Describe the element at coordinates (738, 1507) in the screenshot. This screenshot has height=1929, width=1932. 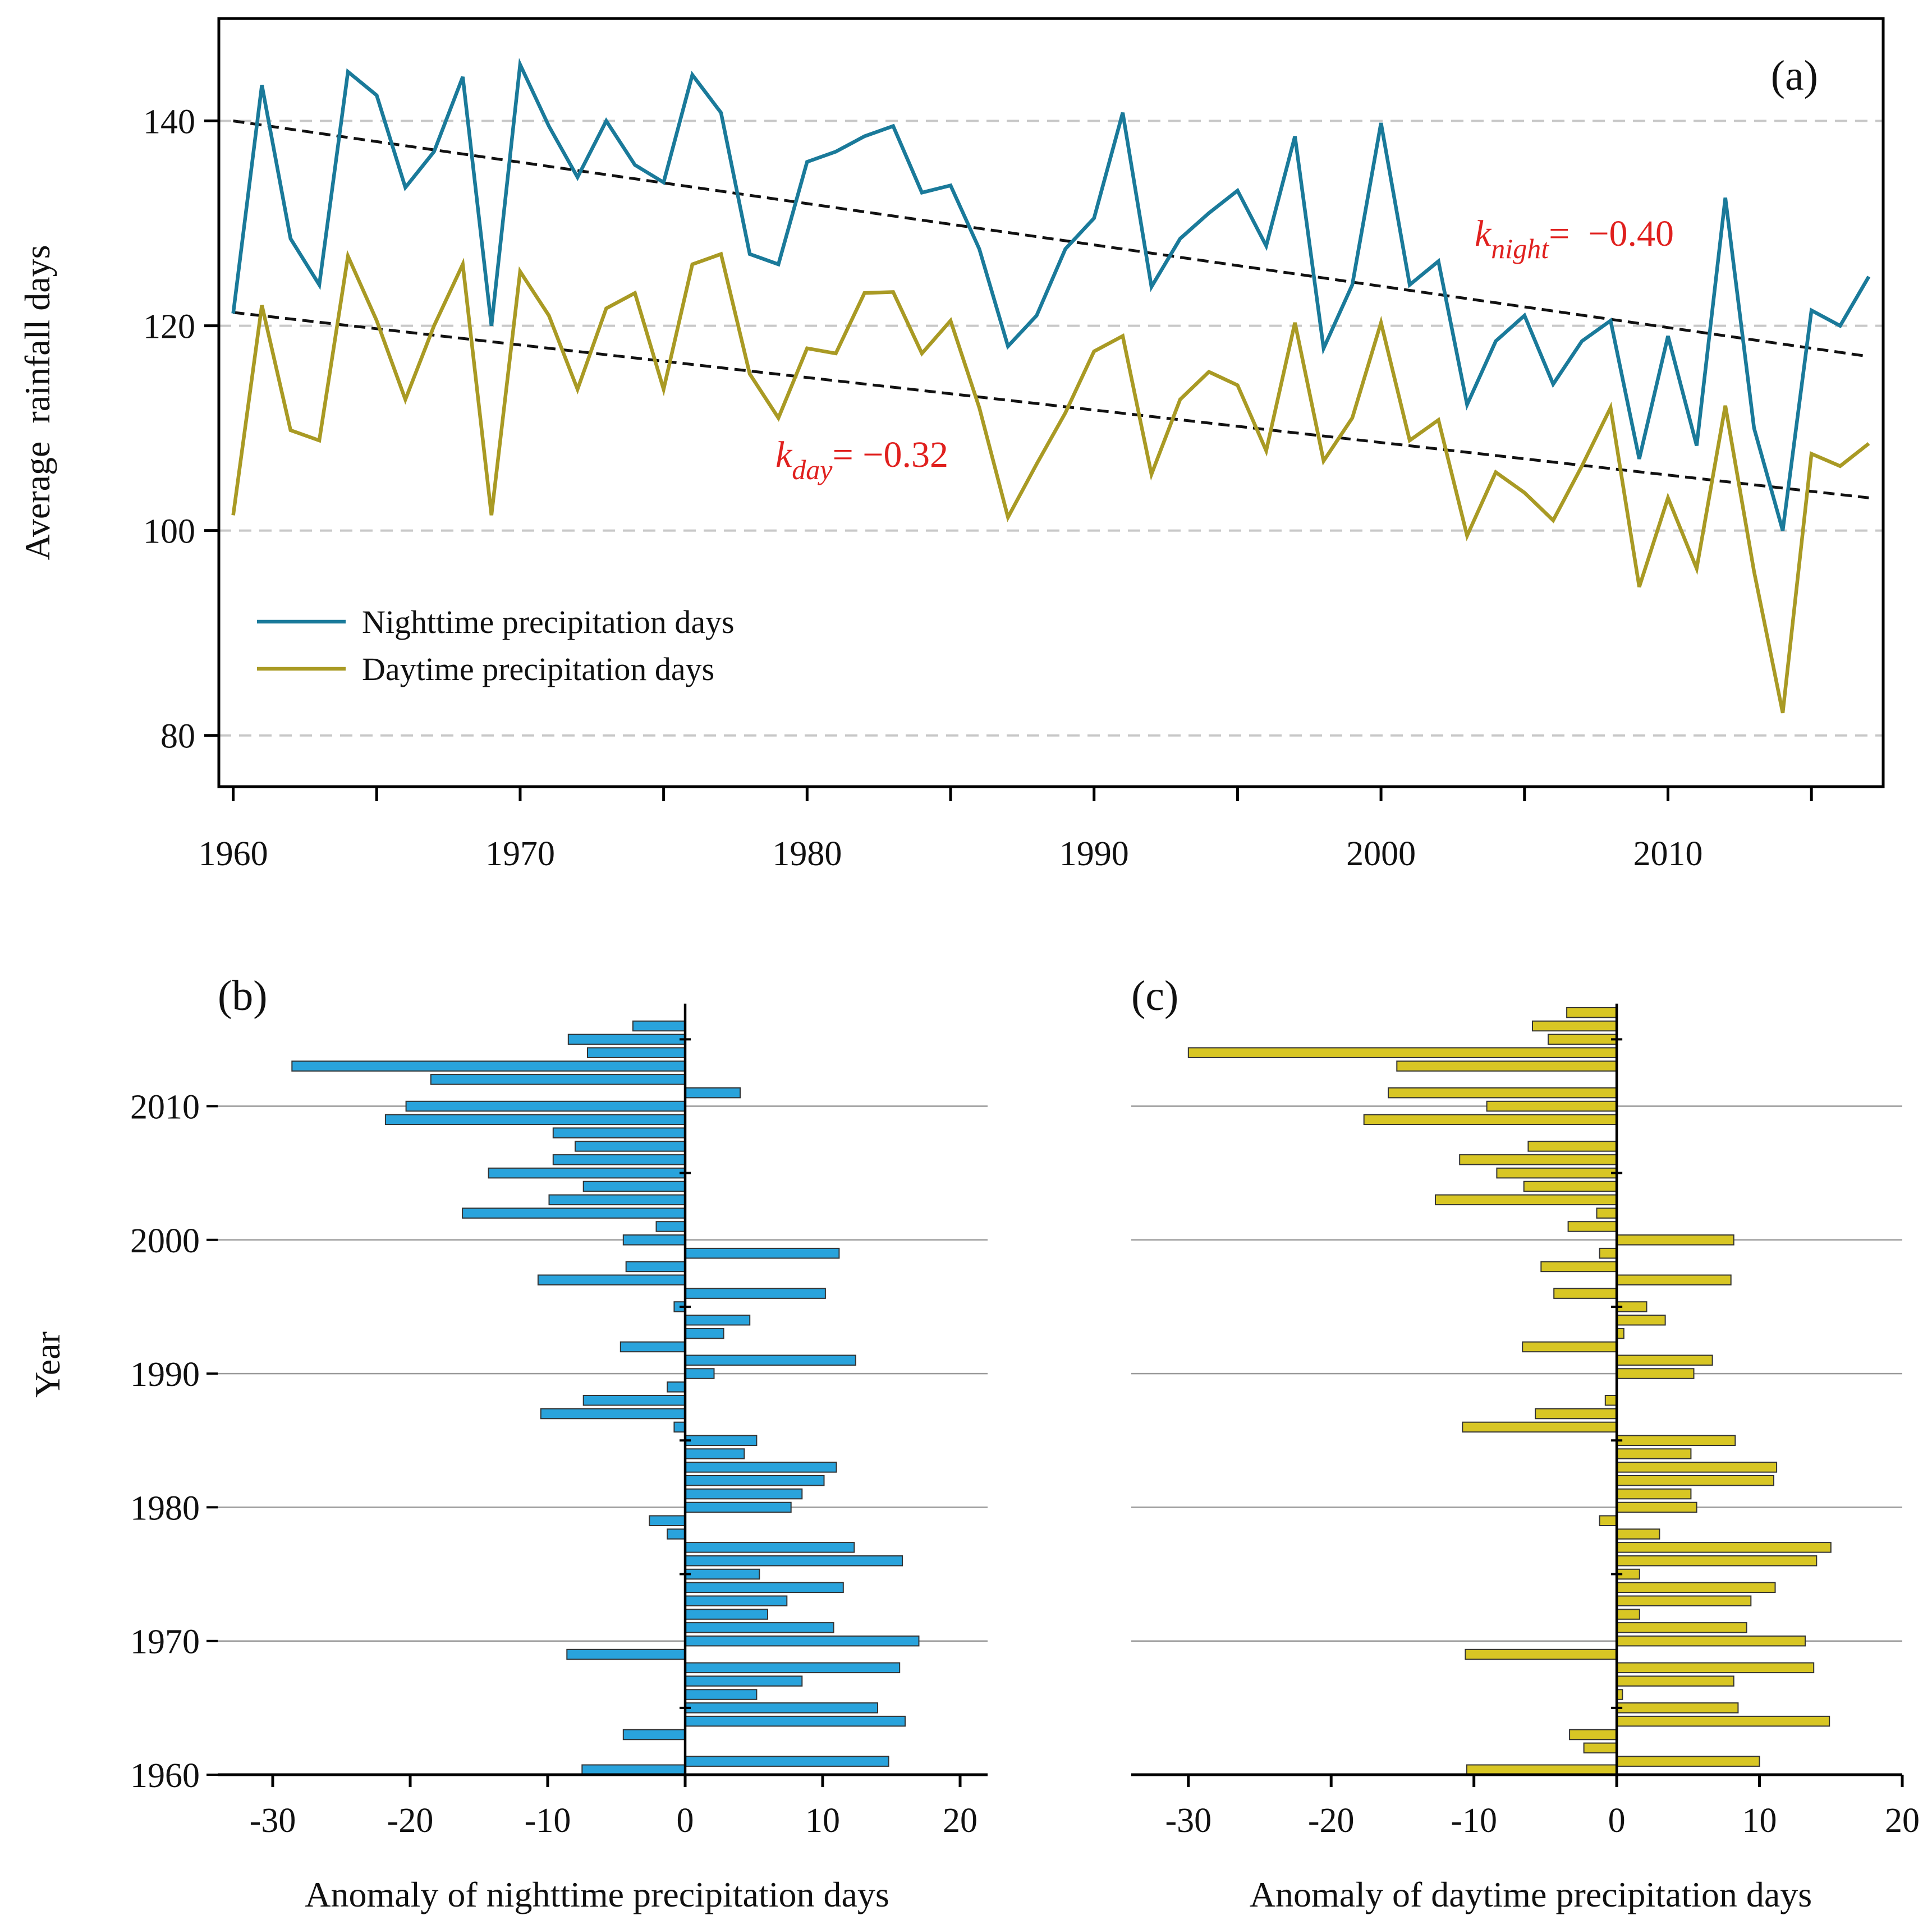
I see `bar-b-1980` at that location.